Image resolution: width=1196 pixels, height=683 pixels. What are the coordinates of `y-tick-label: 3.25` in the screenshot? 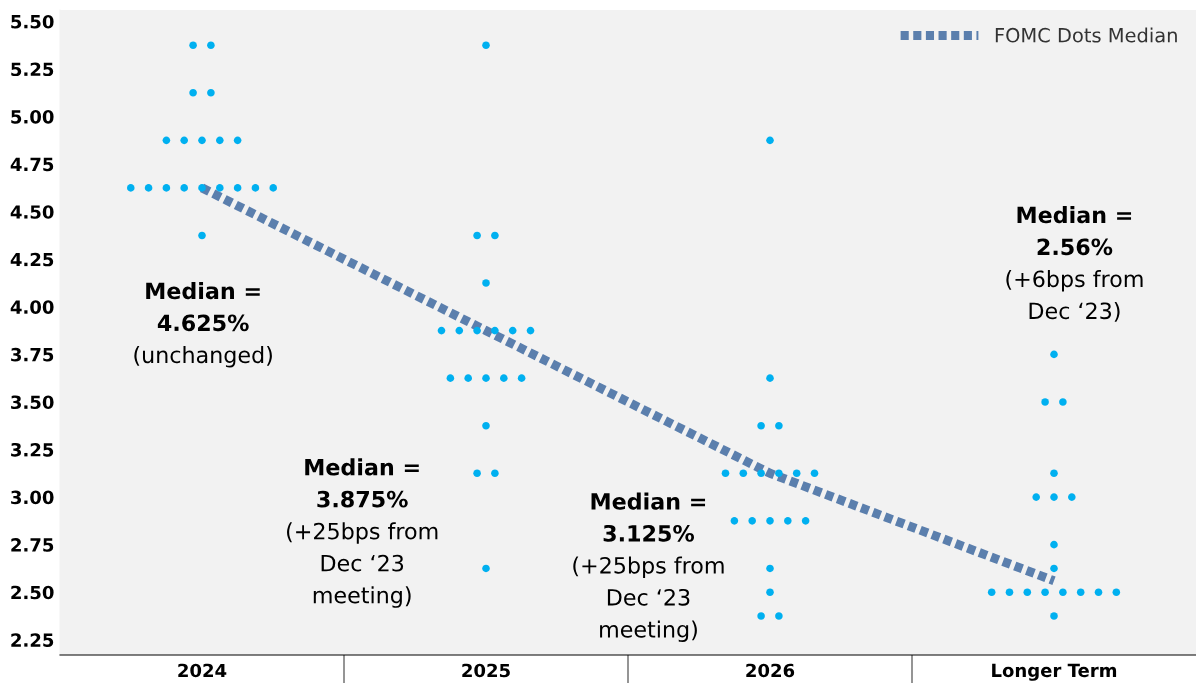 It's located at (32, 449).